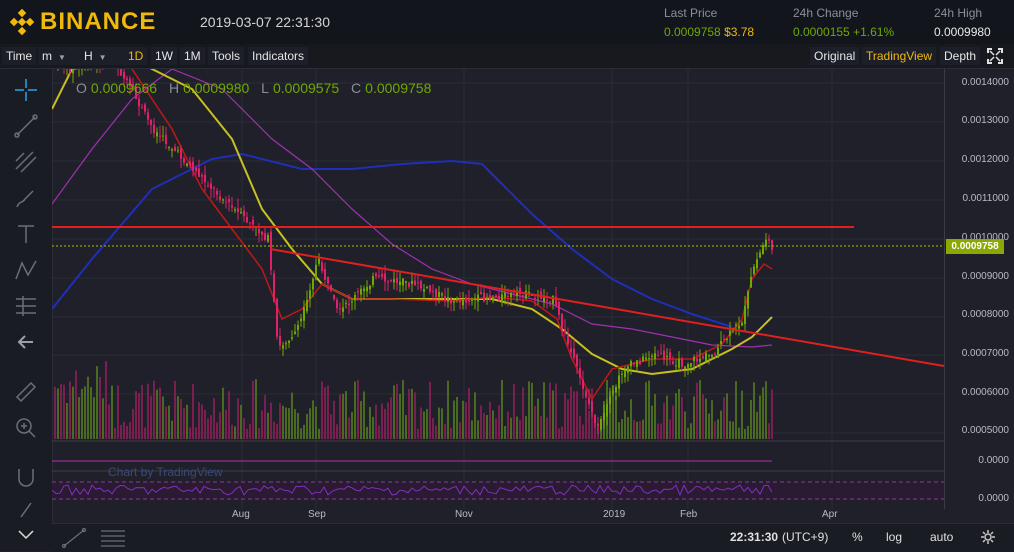 The image size is (1014, 552). Describe the element at coordinates (26, 234) in the screenshot. I see `text-tool-icon` at that location.